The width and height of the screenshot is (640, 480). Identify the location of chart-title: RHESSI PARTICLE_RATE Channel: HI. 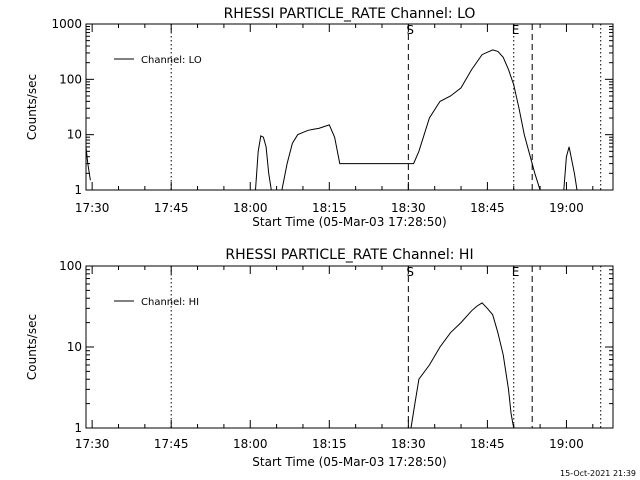
(349, 255).